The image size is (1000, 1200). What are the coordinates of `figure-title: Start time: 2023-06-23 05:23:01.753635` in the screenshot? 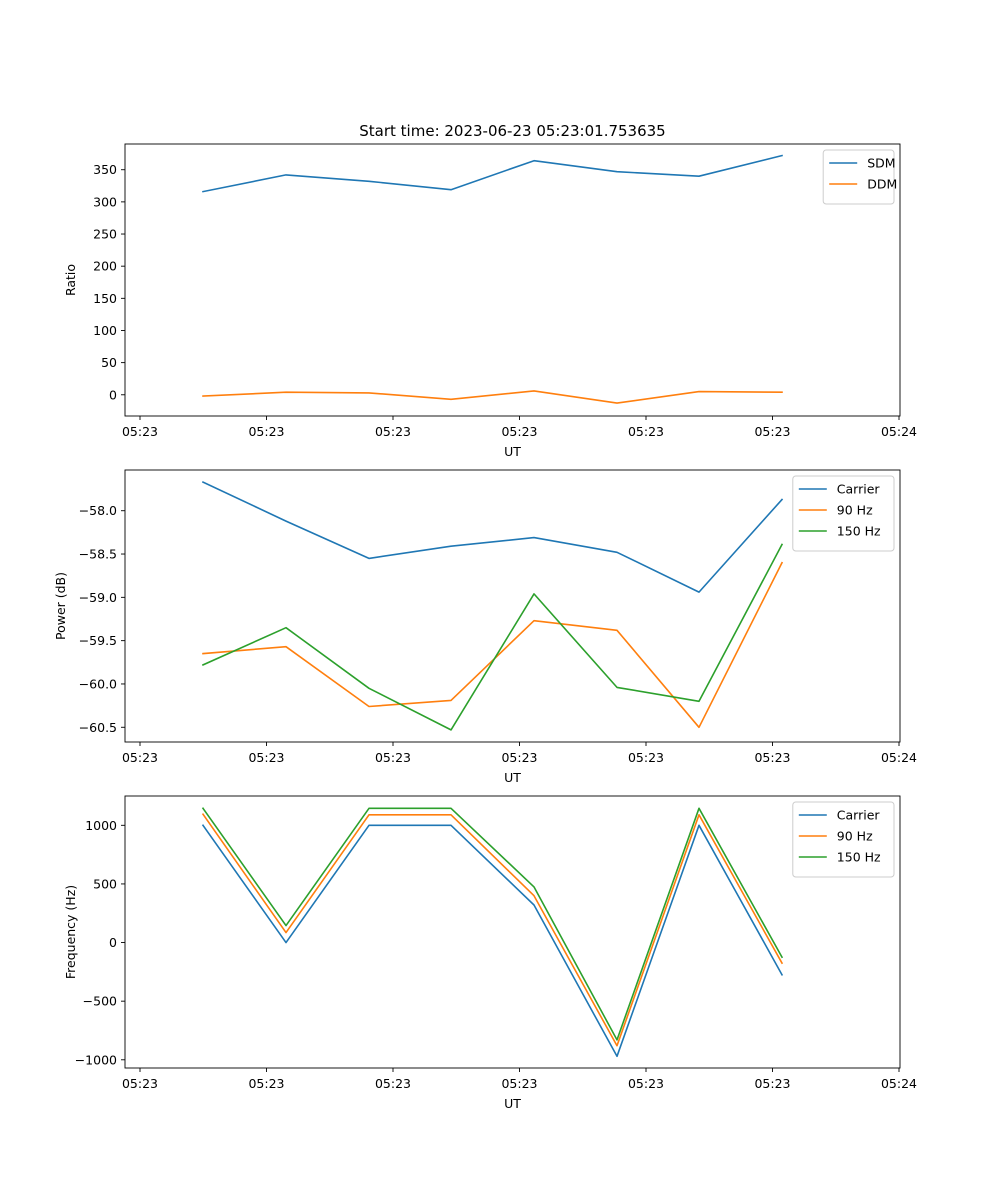 It's located at (512, 131).